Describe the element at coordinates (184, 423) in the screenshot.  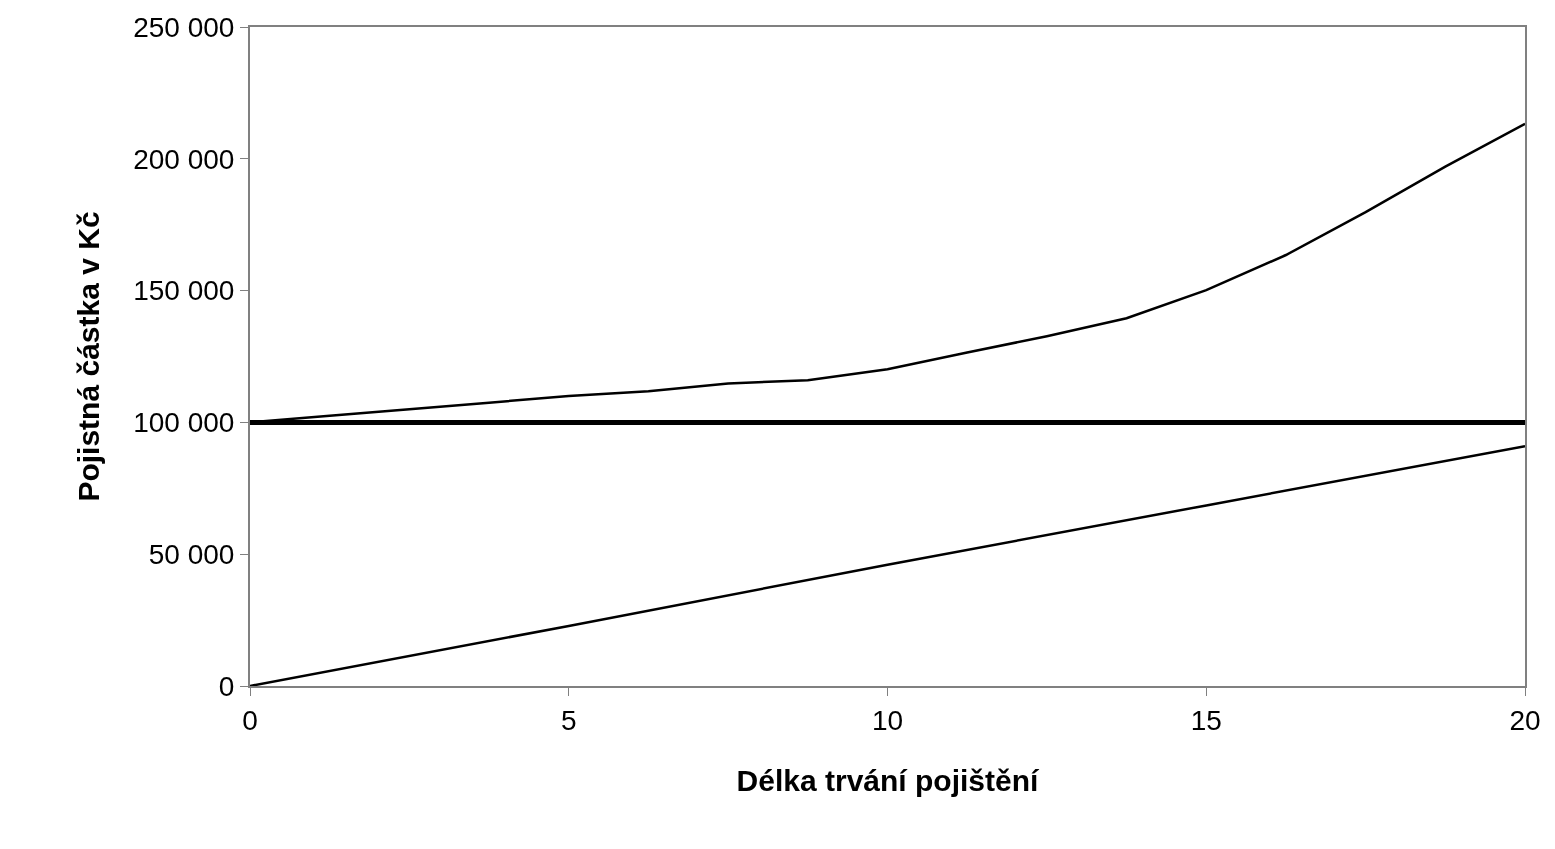
I see `y-tick-label: 100 000` at that location.